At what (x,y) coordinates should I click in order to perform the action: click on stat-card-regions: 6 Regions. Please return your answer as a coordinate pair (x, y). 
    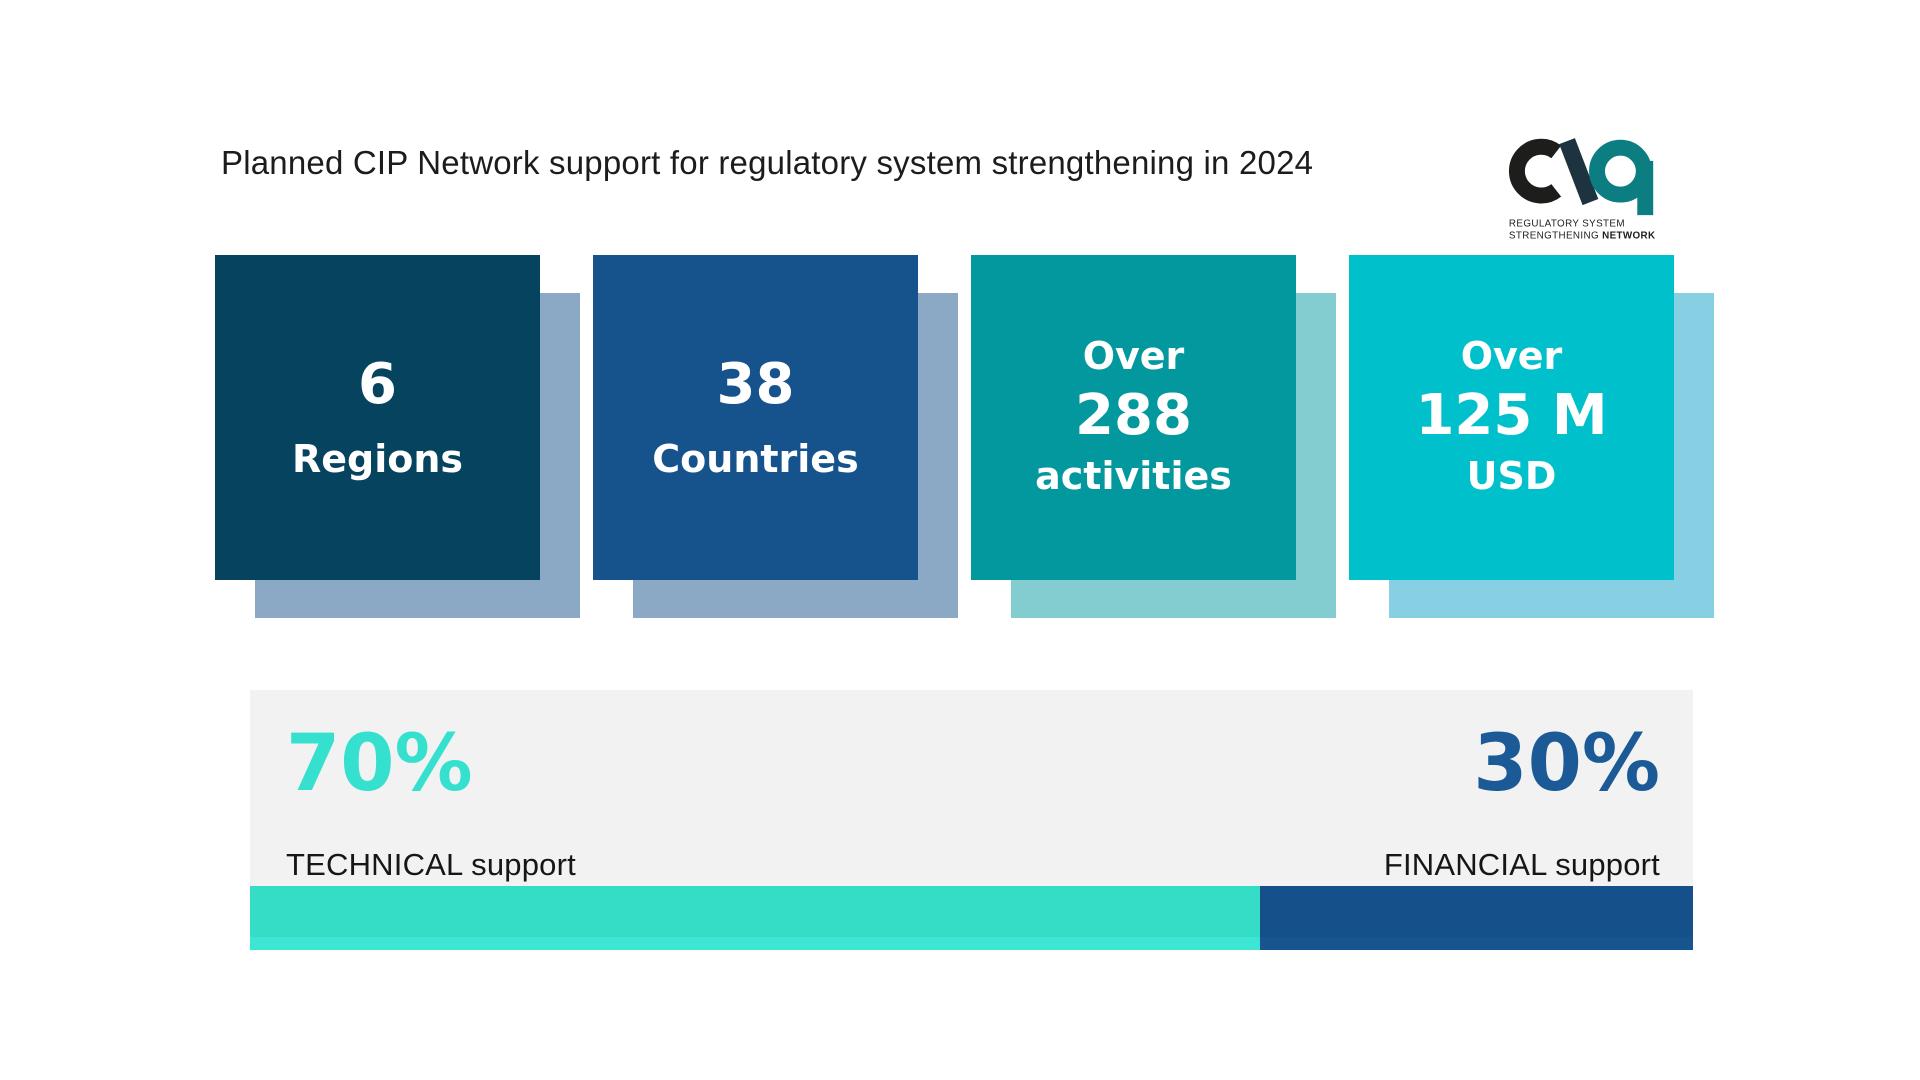
    Looking at the image, I should click on (397, 436).